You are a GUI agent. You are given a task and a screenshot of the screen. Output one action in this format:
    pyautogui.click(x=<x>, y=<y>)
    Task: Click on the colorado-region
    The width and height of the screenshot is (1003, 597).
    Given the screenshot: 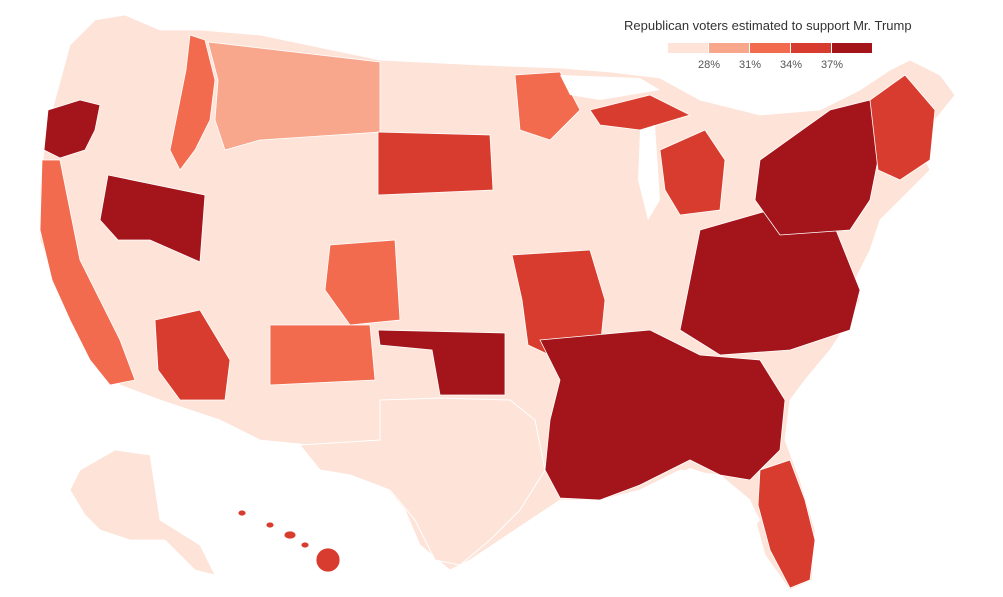 What is the action you would take?
    pyautogui.click(x=362, y=282)
    